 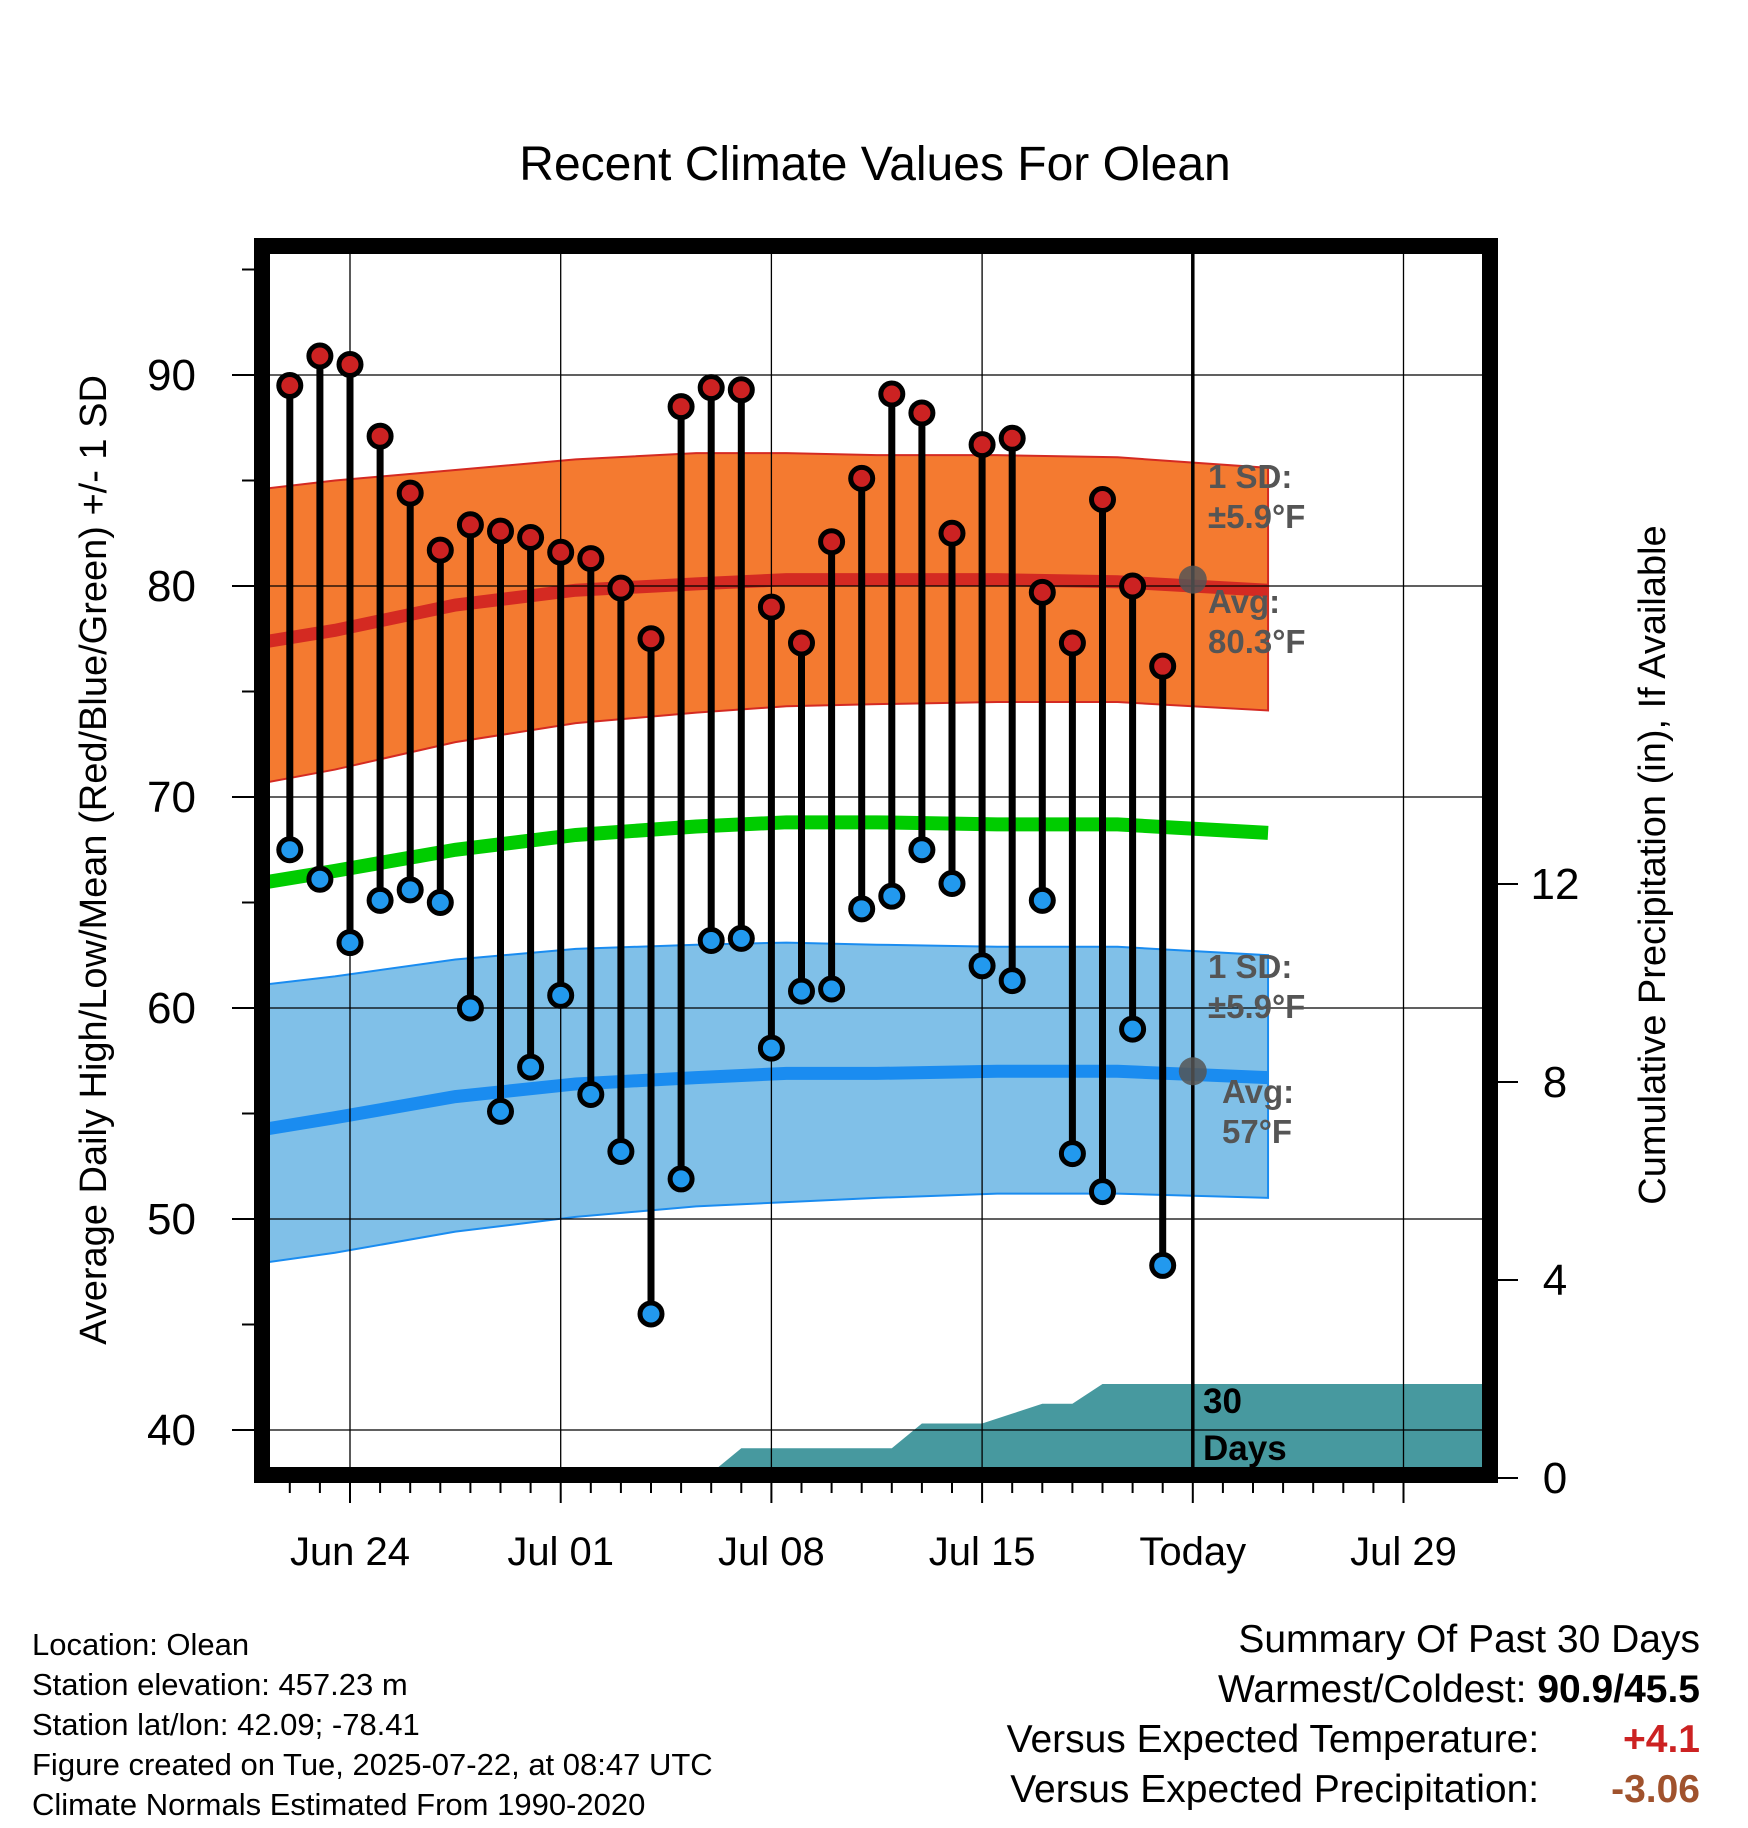 I want to click on today-low-marker, so click(x=1192, y=1071).